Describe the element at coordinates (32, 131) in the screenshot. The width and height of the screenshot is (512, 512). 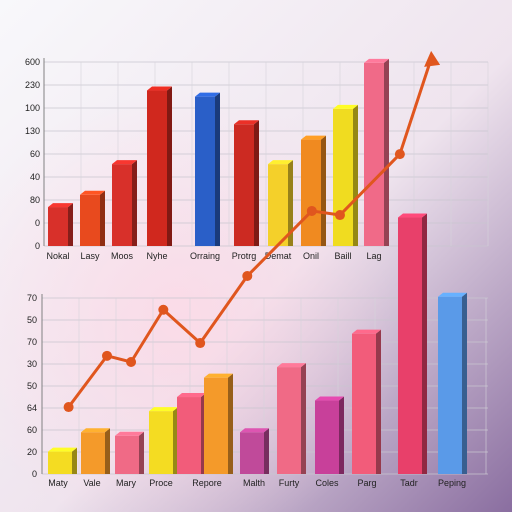
I see `y-tick-label: 130` at that location.